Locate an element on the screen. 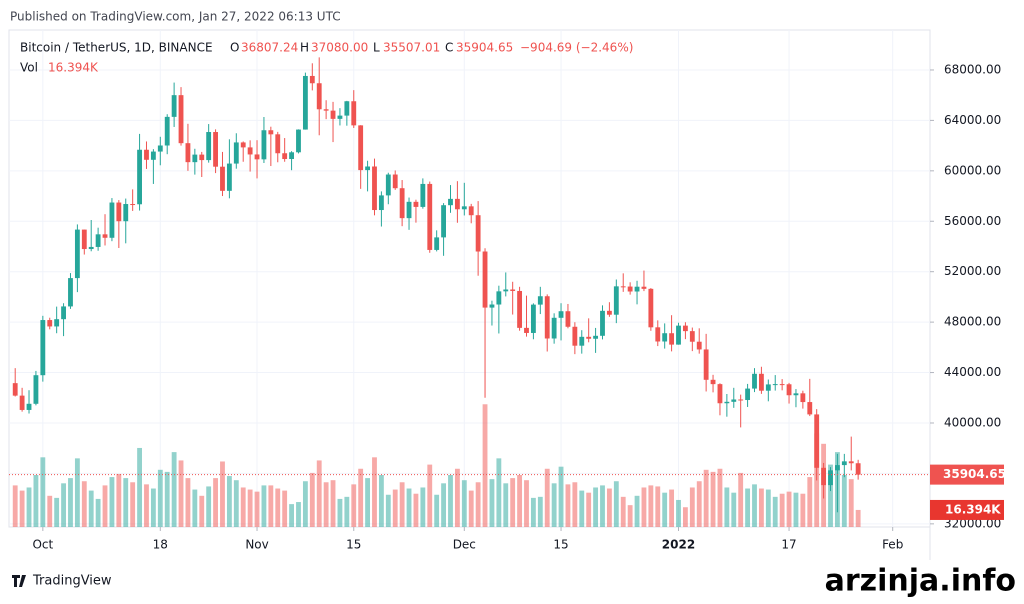 This screenshot has height=604, width=1024. x-tick-label: Dec is located at coordinates (464, 545).